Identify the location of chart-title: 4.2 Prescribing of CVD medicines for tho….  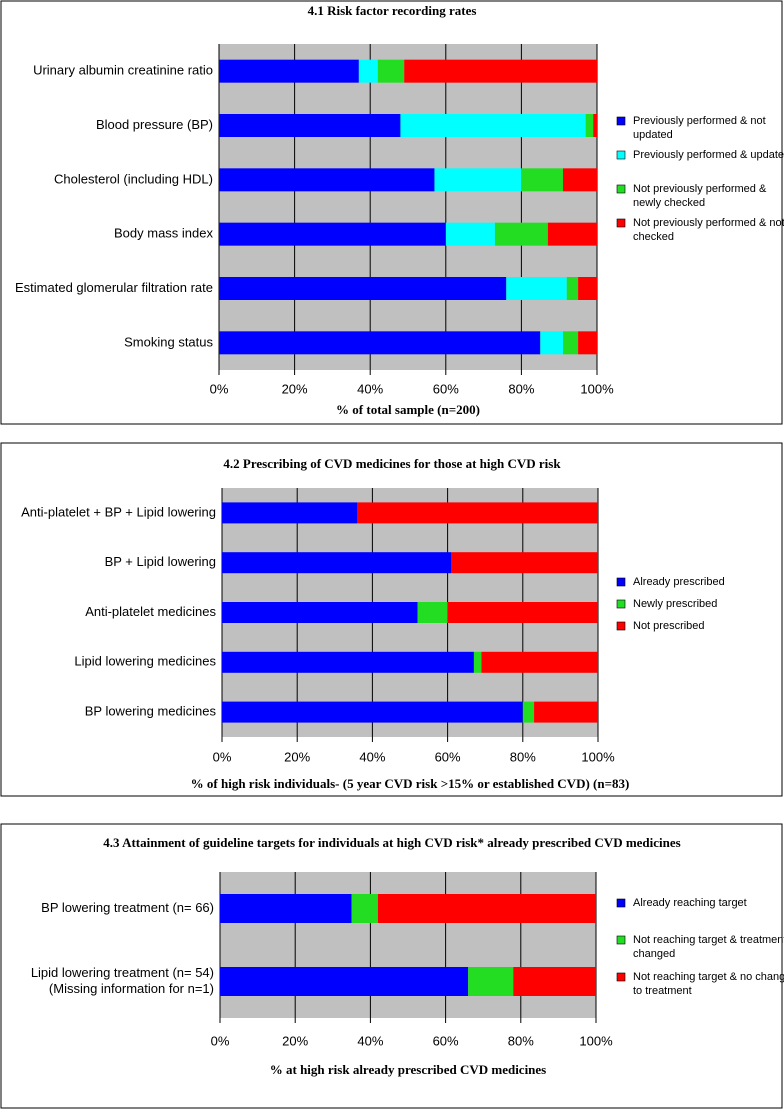
(392, 463).